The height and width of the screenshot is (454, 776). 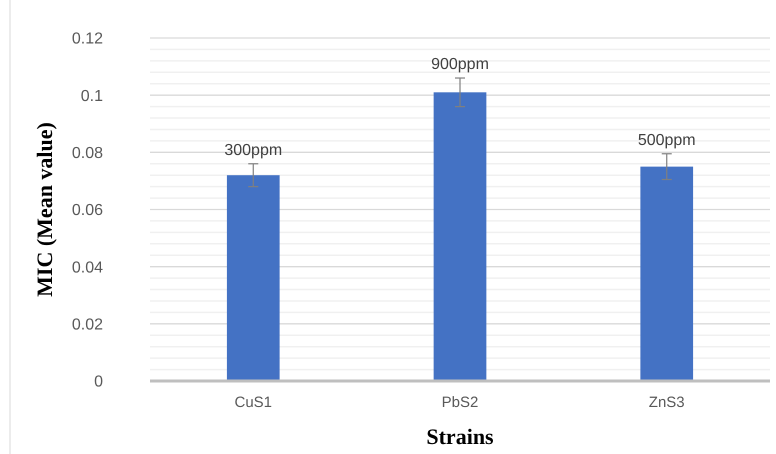 What do you see at coordinates (460, 436) in the screenshot?
I see `x-axis-title: Strains` at bounding box center [460, 436].